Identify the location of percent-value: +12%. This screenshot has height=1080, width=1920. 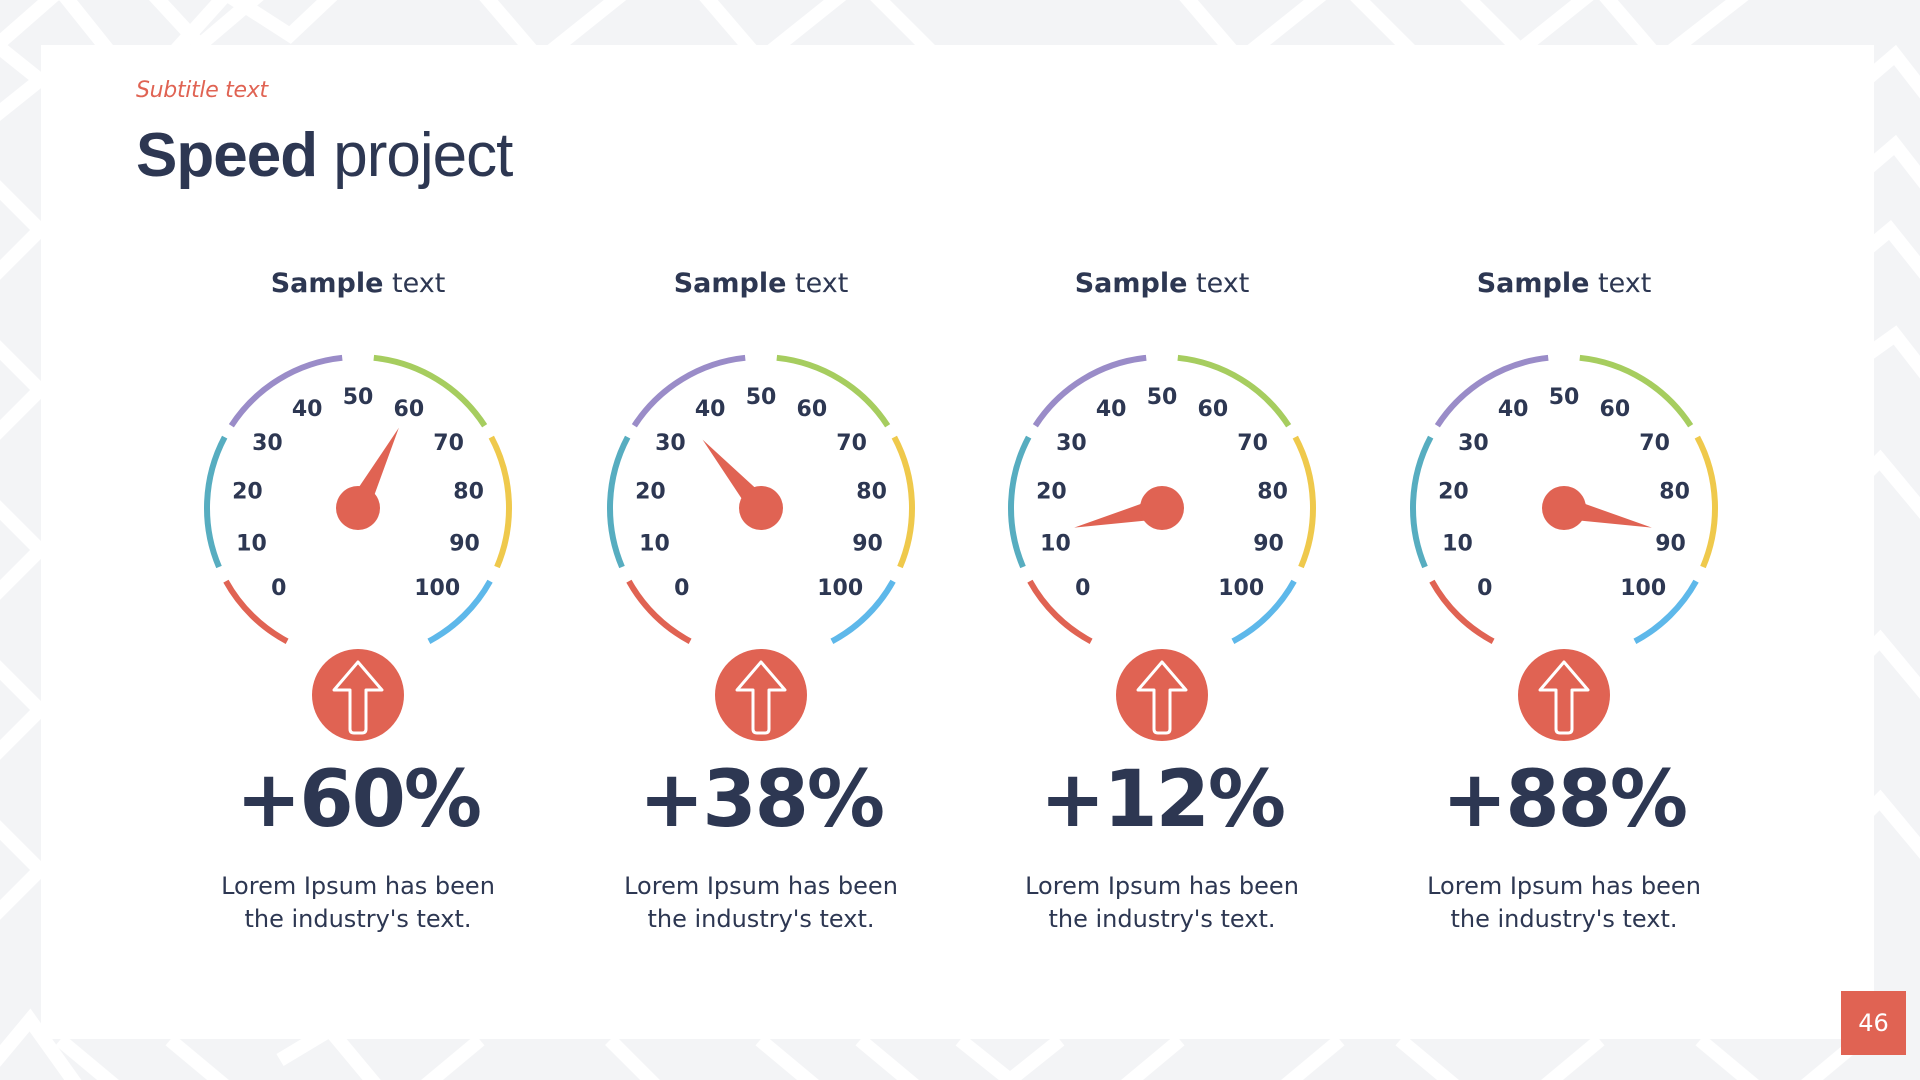
(1162, 800).